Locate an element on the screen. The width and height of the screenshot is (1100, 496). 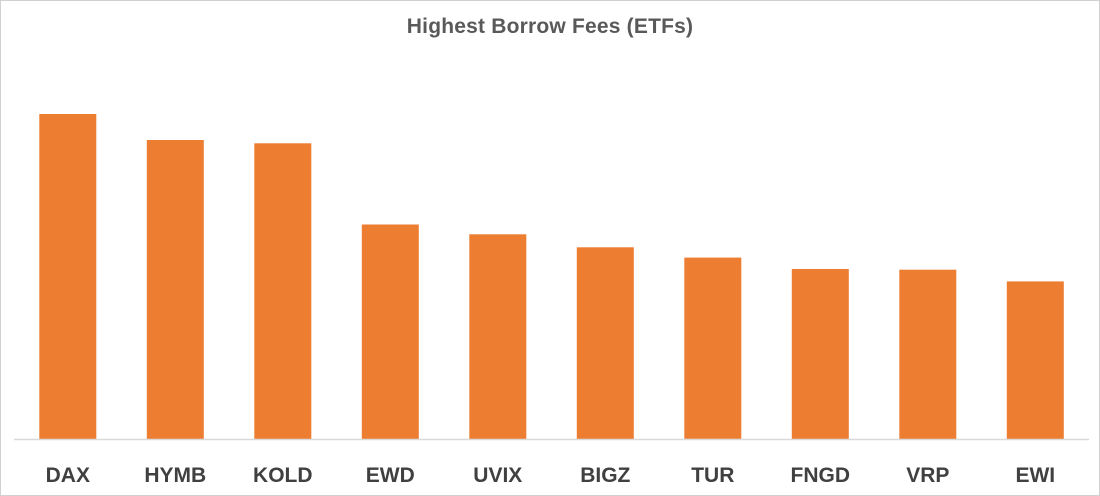
chart-title: Highest Borrow Fees (ETFs) is located at coordinates (550, 26).